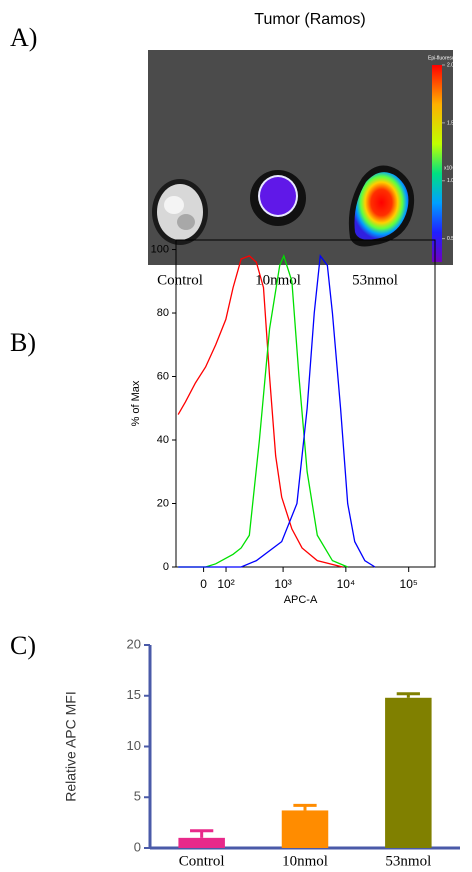 Image resolution: width=472 pixels, height=872 pixels. I want to click on x-axis-label: APC-A, so click(301, 600).